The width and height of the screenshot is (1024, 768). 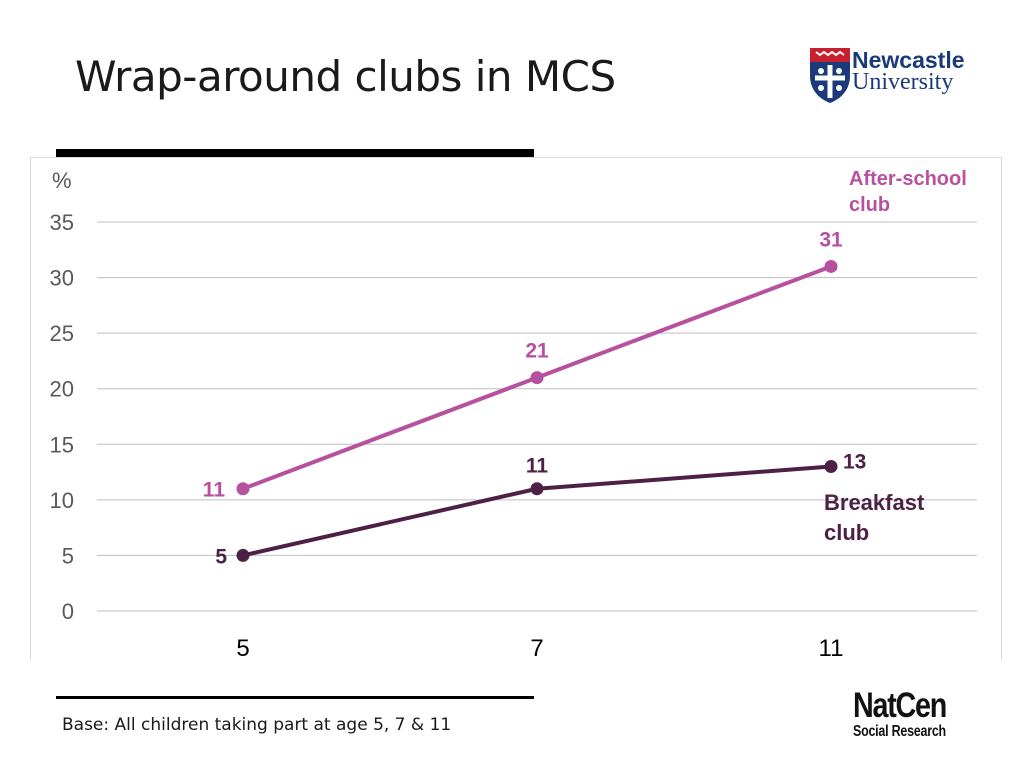 What do you see at coordinates (62, 444) in the screenshot?
I see `y-tick-label: 15` at bounding box center [62, 444].